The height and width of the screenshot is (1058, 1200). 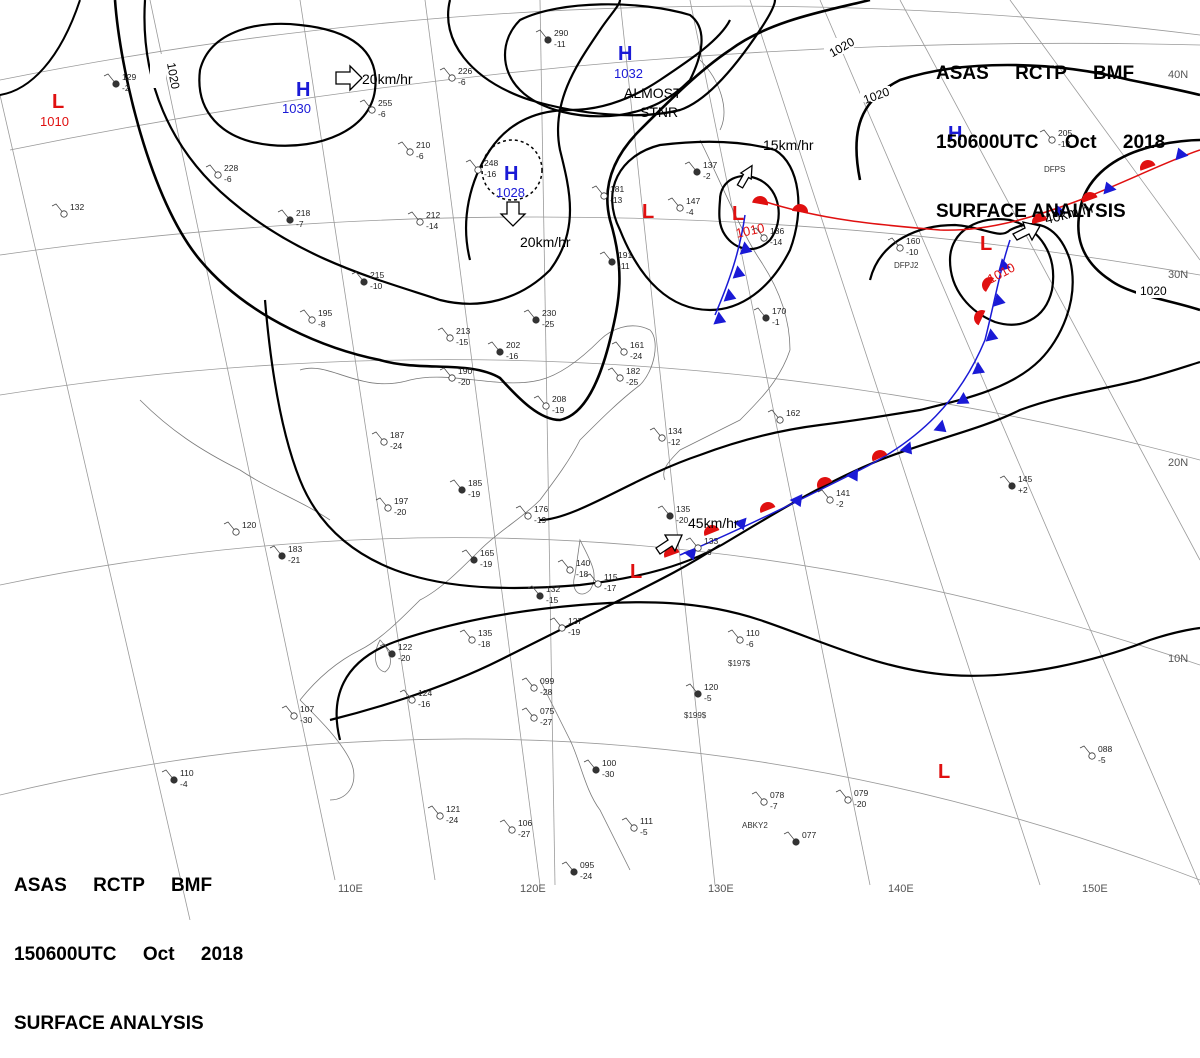 I want to click on station-plot: 099-28, so click(x=537, y=686).